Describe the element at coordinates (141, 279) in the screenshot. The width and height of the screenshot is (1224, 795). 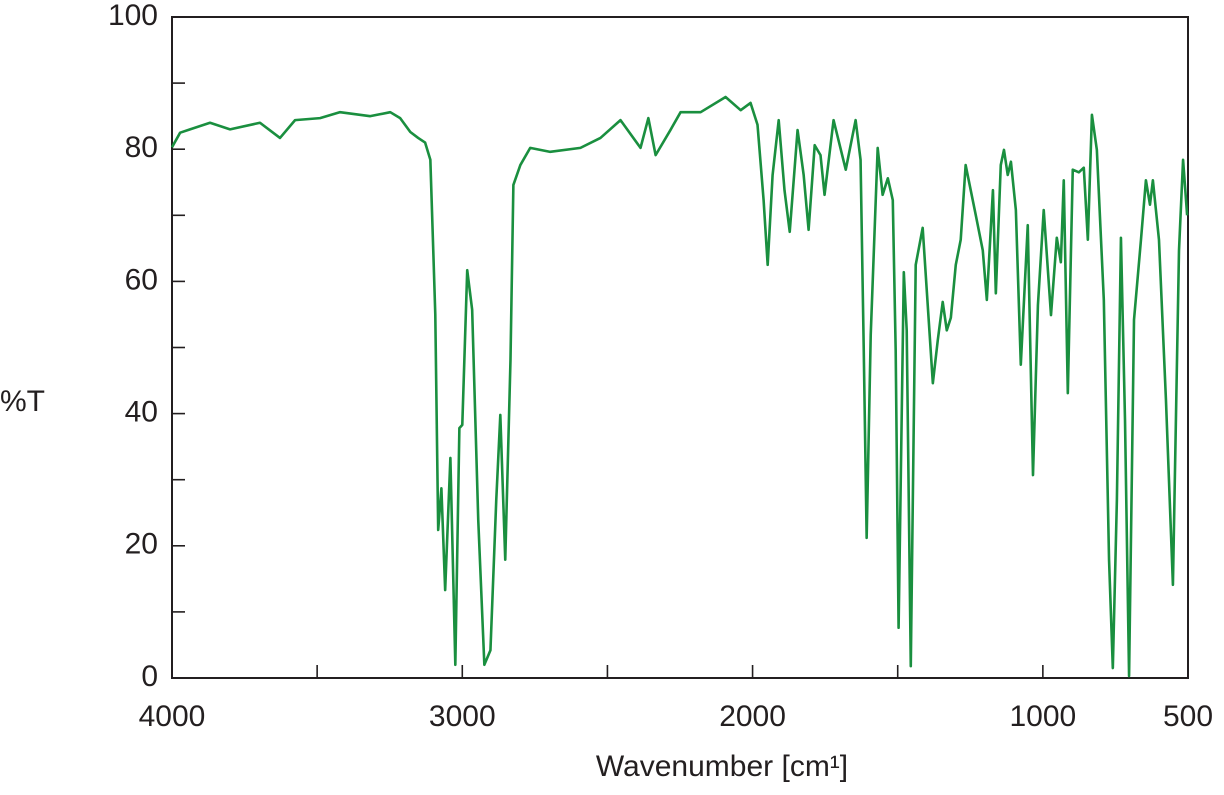
I see `y-tick-label: 60` at that location.